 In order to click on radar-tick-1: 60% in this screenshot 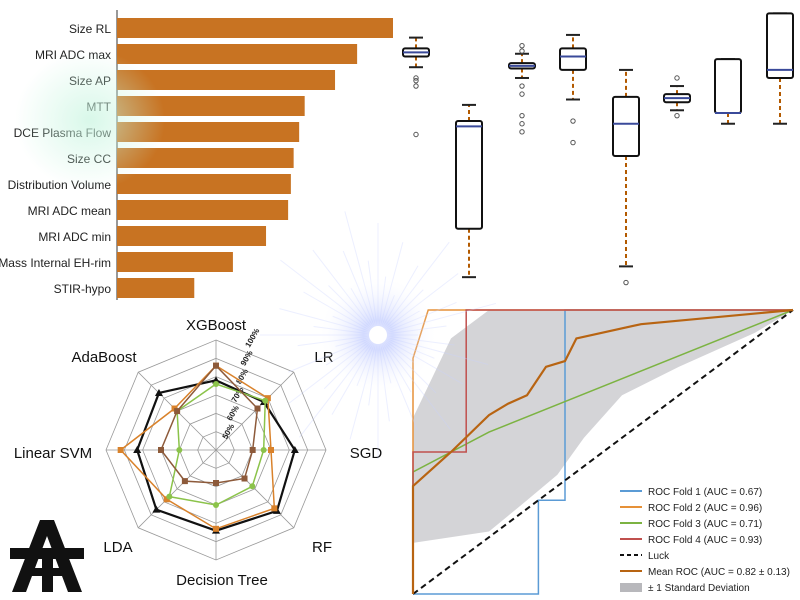, I will do `click(233, 413)`.